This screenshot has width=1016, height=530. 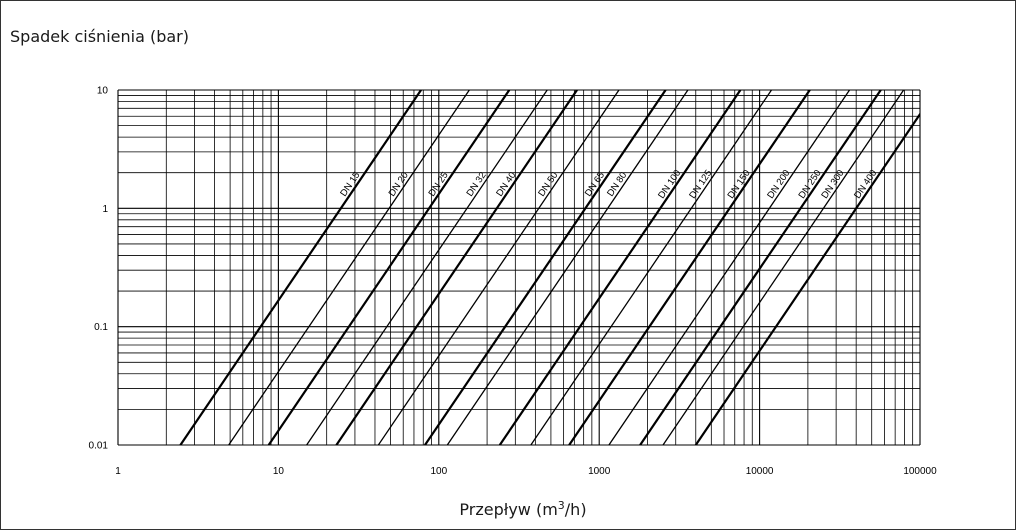 What do you see at coordinates (599, 471) in the screenshot?
I see `x-tick-label: 1000` at bounding box center [599, 471].